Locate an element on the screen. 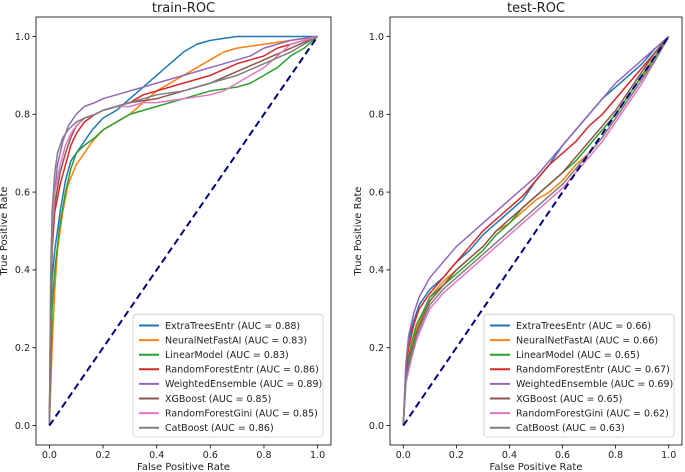 The image size is (685, 472). legend-label: RandomForestGini (AUC = 0.62) is located at coordinates (592, 413).